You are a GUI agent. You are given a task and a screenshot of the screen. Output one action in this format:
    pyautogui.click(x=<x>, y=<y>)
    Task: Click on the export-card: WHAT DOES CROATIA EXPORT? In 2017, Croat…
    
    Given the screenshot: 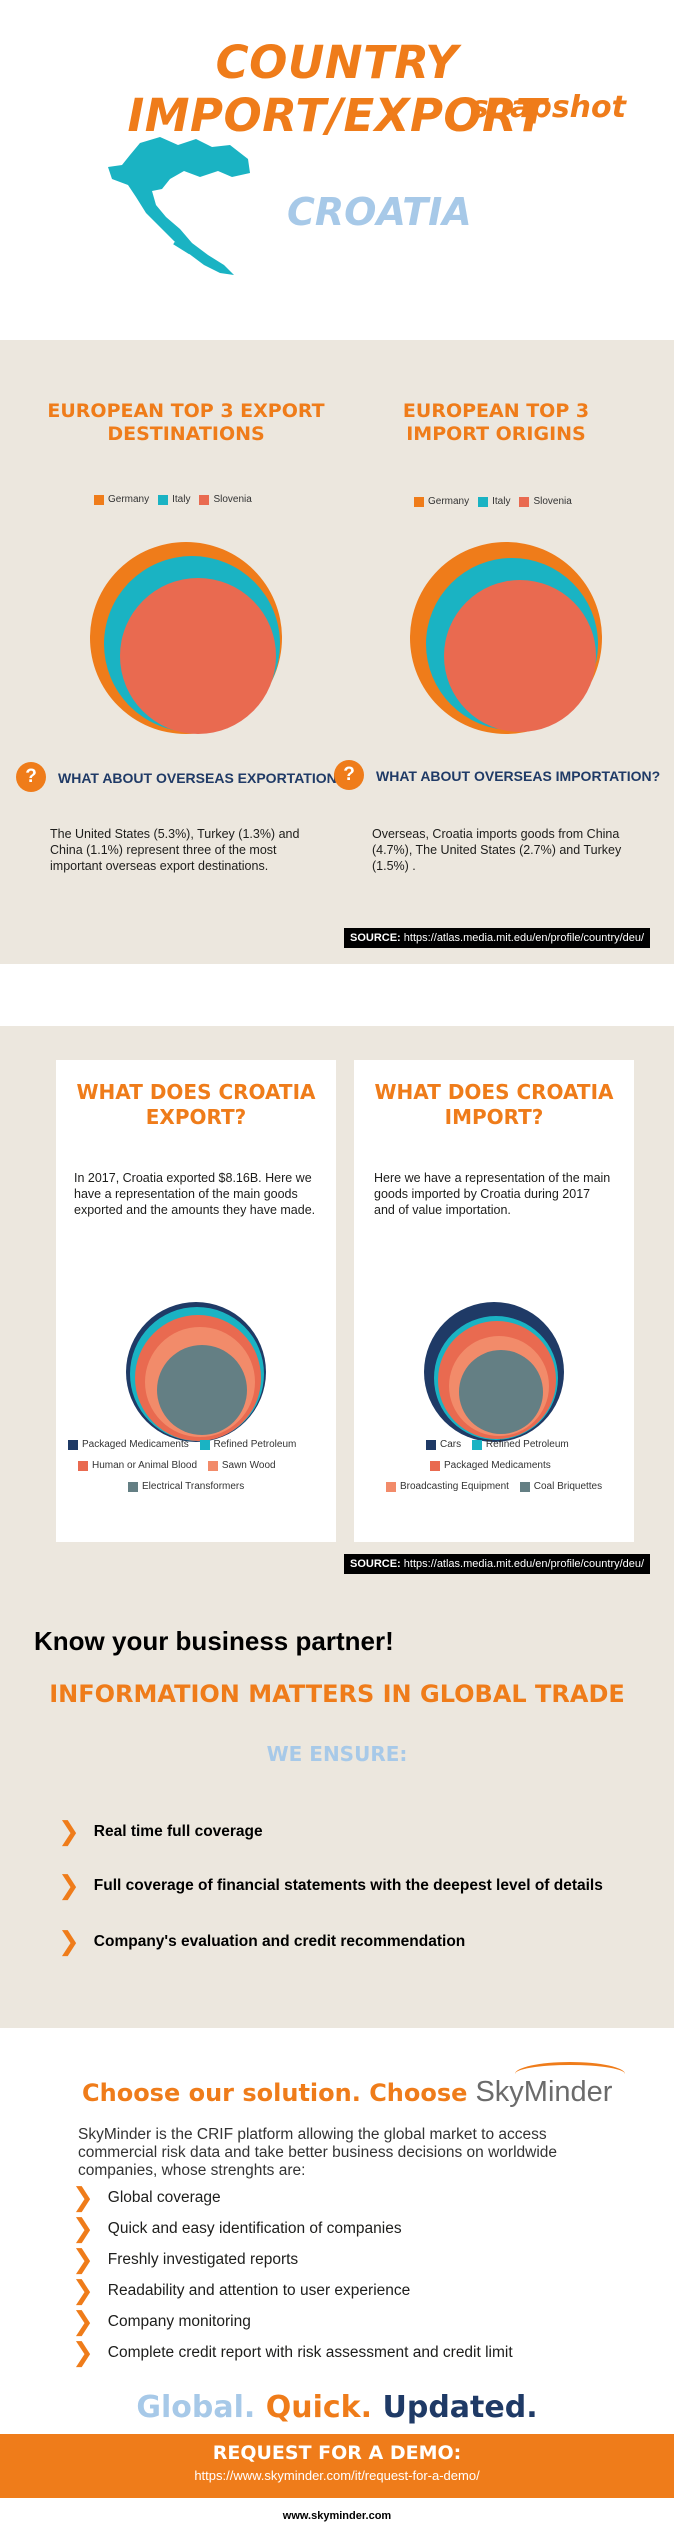 What is the action you would take?
    pyautogui.click(x=196, y=1301)
    